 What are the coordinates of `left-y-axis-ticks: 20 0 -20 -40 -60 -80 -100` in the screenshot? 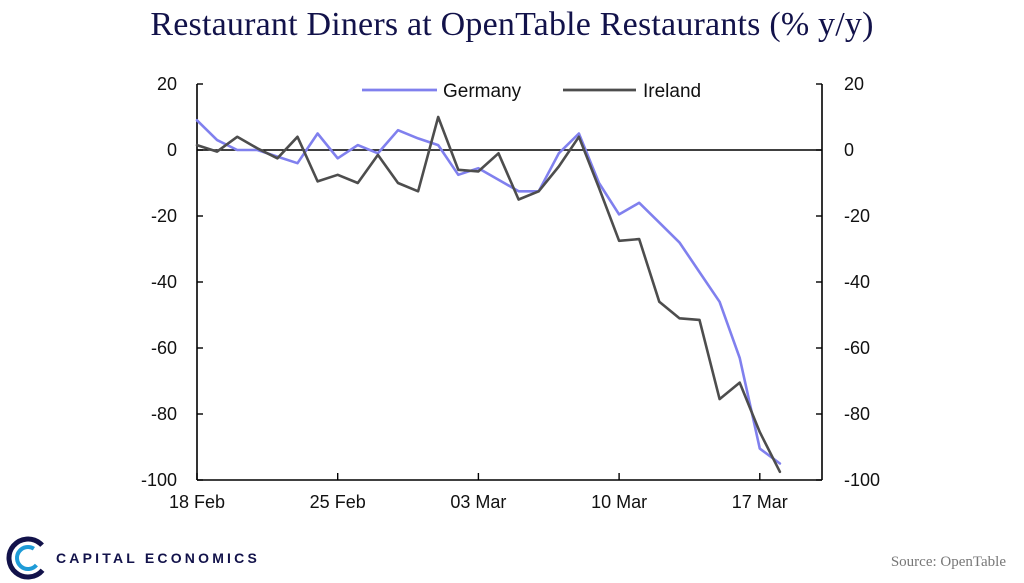 It's located at (172, 282).